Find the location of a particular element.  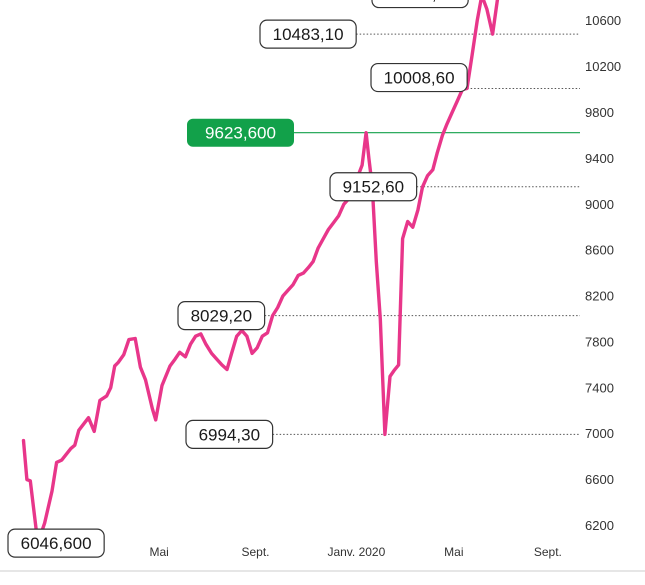

y-tick-label: 8200 is located at coordinates (599, 296).